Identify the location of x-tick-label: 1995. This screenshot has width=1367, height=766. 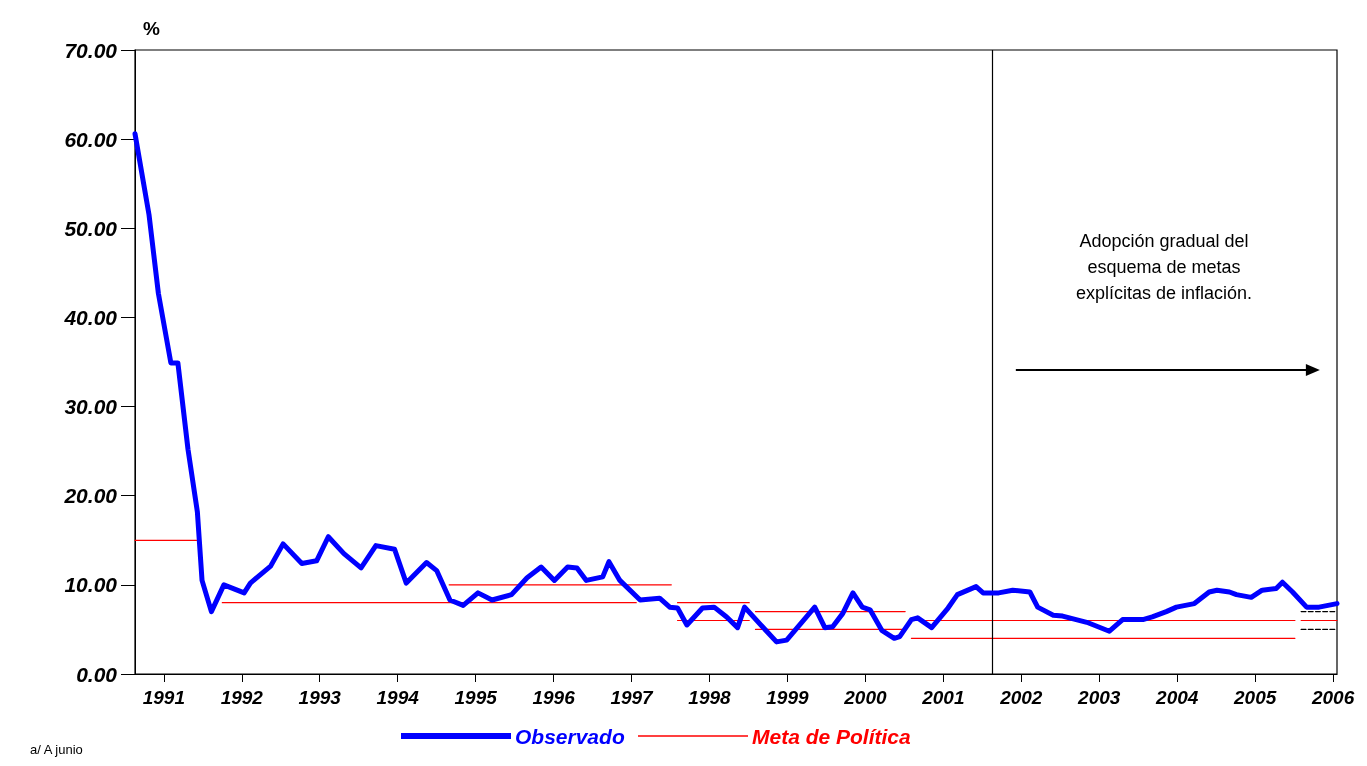
(476, 697).